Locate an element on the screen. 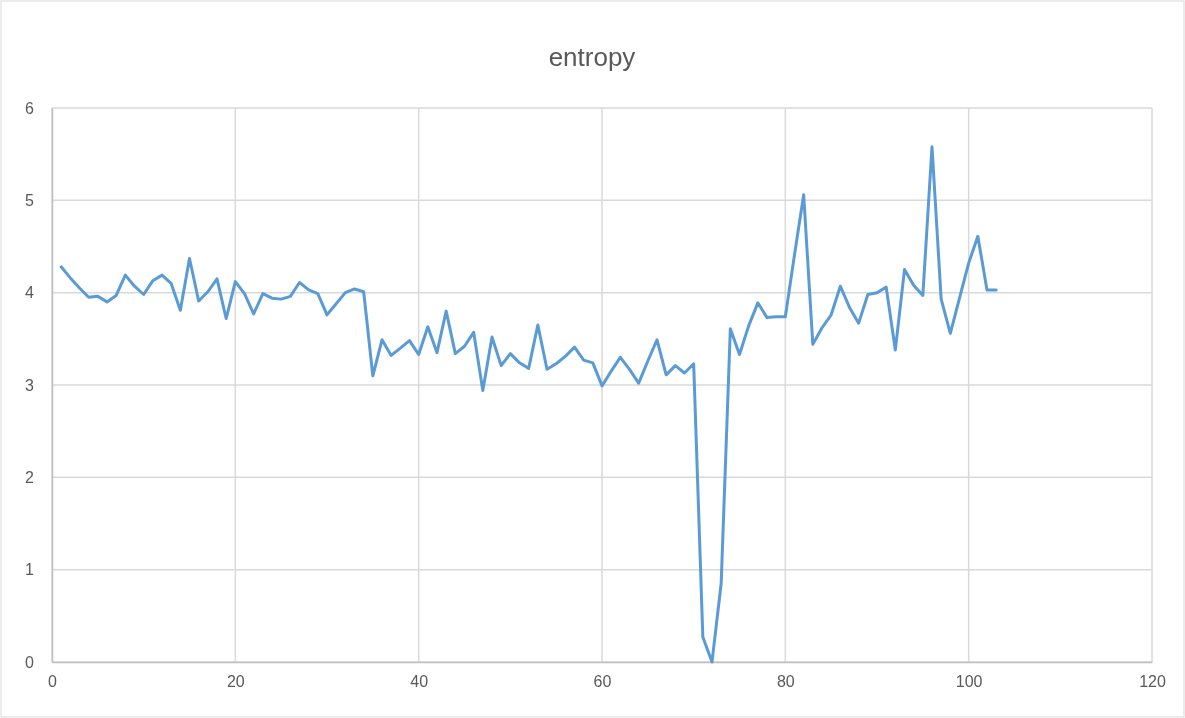 The height and width of the screenshot is (718, 1185). y-tick-label: 0 is located at coordinates (30, 662).